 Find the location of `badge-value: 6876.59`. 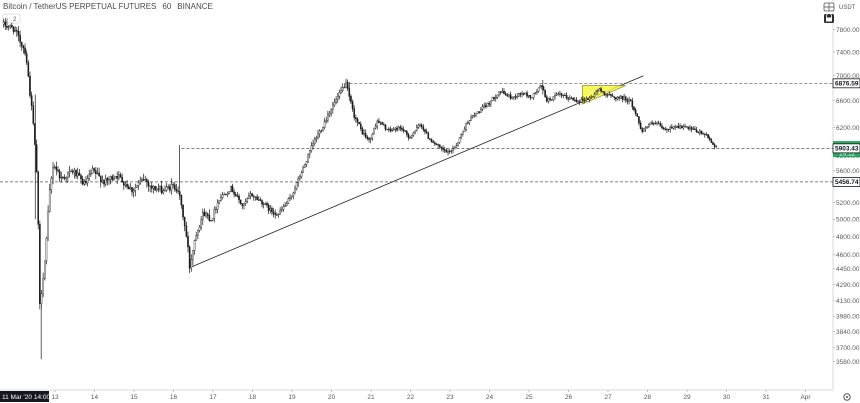

badge-value: 6876.59 is located at coordinates (847, 84).